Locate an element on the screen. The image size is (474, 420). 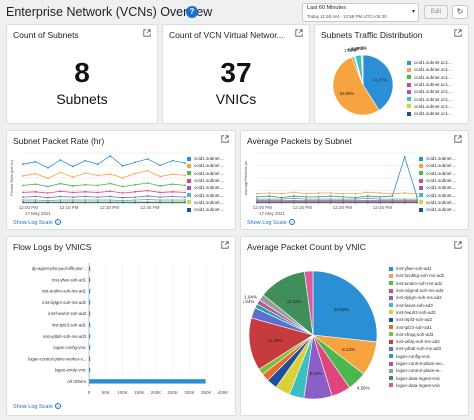
legend-item: inst-utfdq-soh-ms-ad2 is located at coordinates (417, 341).